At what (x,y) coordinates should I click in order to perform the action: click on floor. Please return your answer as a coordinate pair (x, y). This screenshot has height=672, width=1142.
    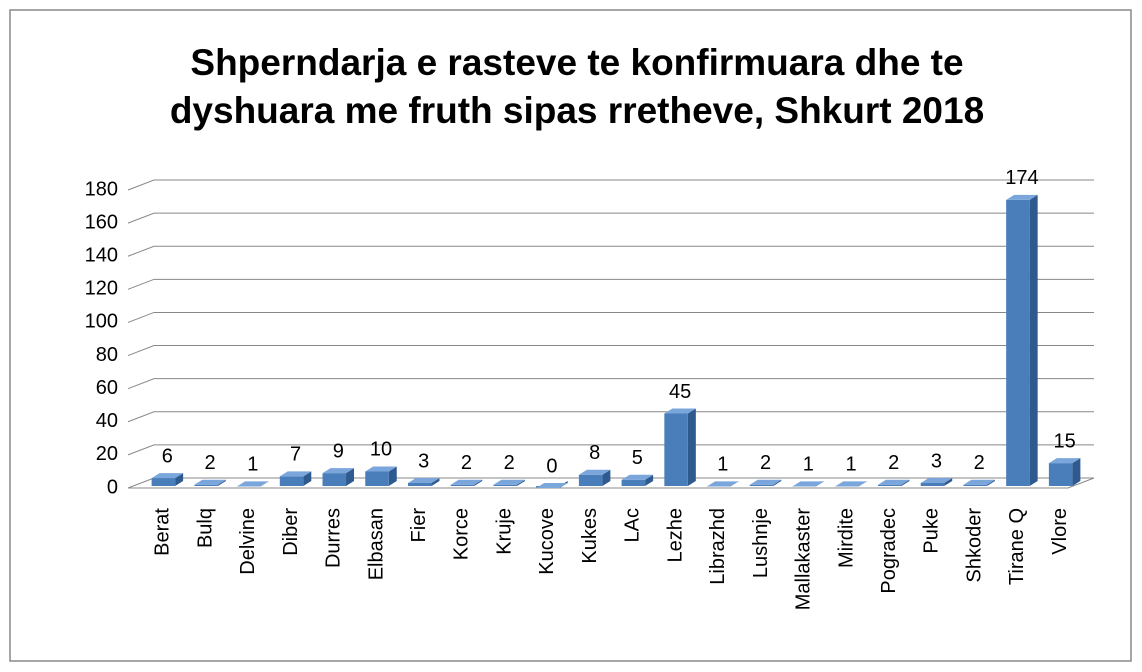
    Looking at the image, I should click on (611, 483).